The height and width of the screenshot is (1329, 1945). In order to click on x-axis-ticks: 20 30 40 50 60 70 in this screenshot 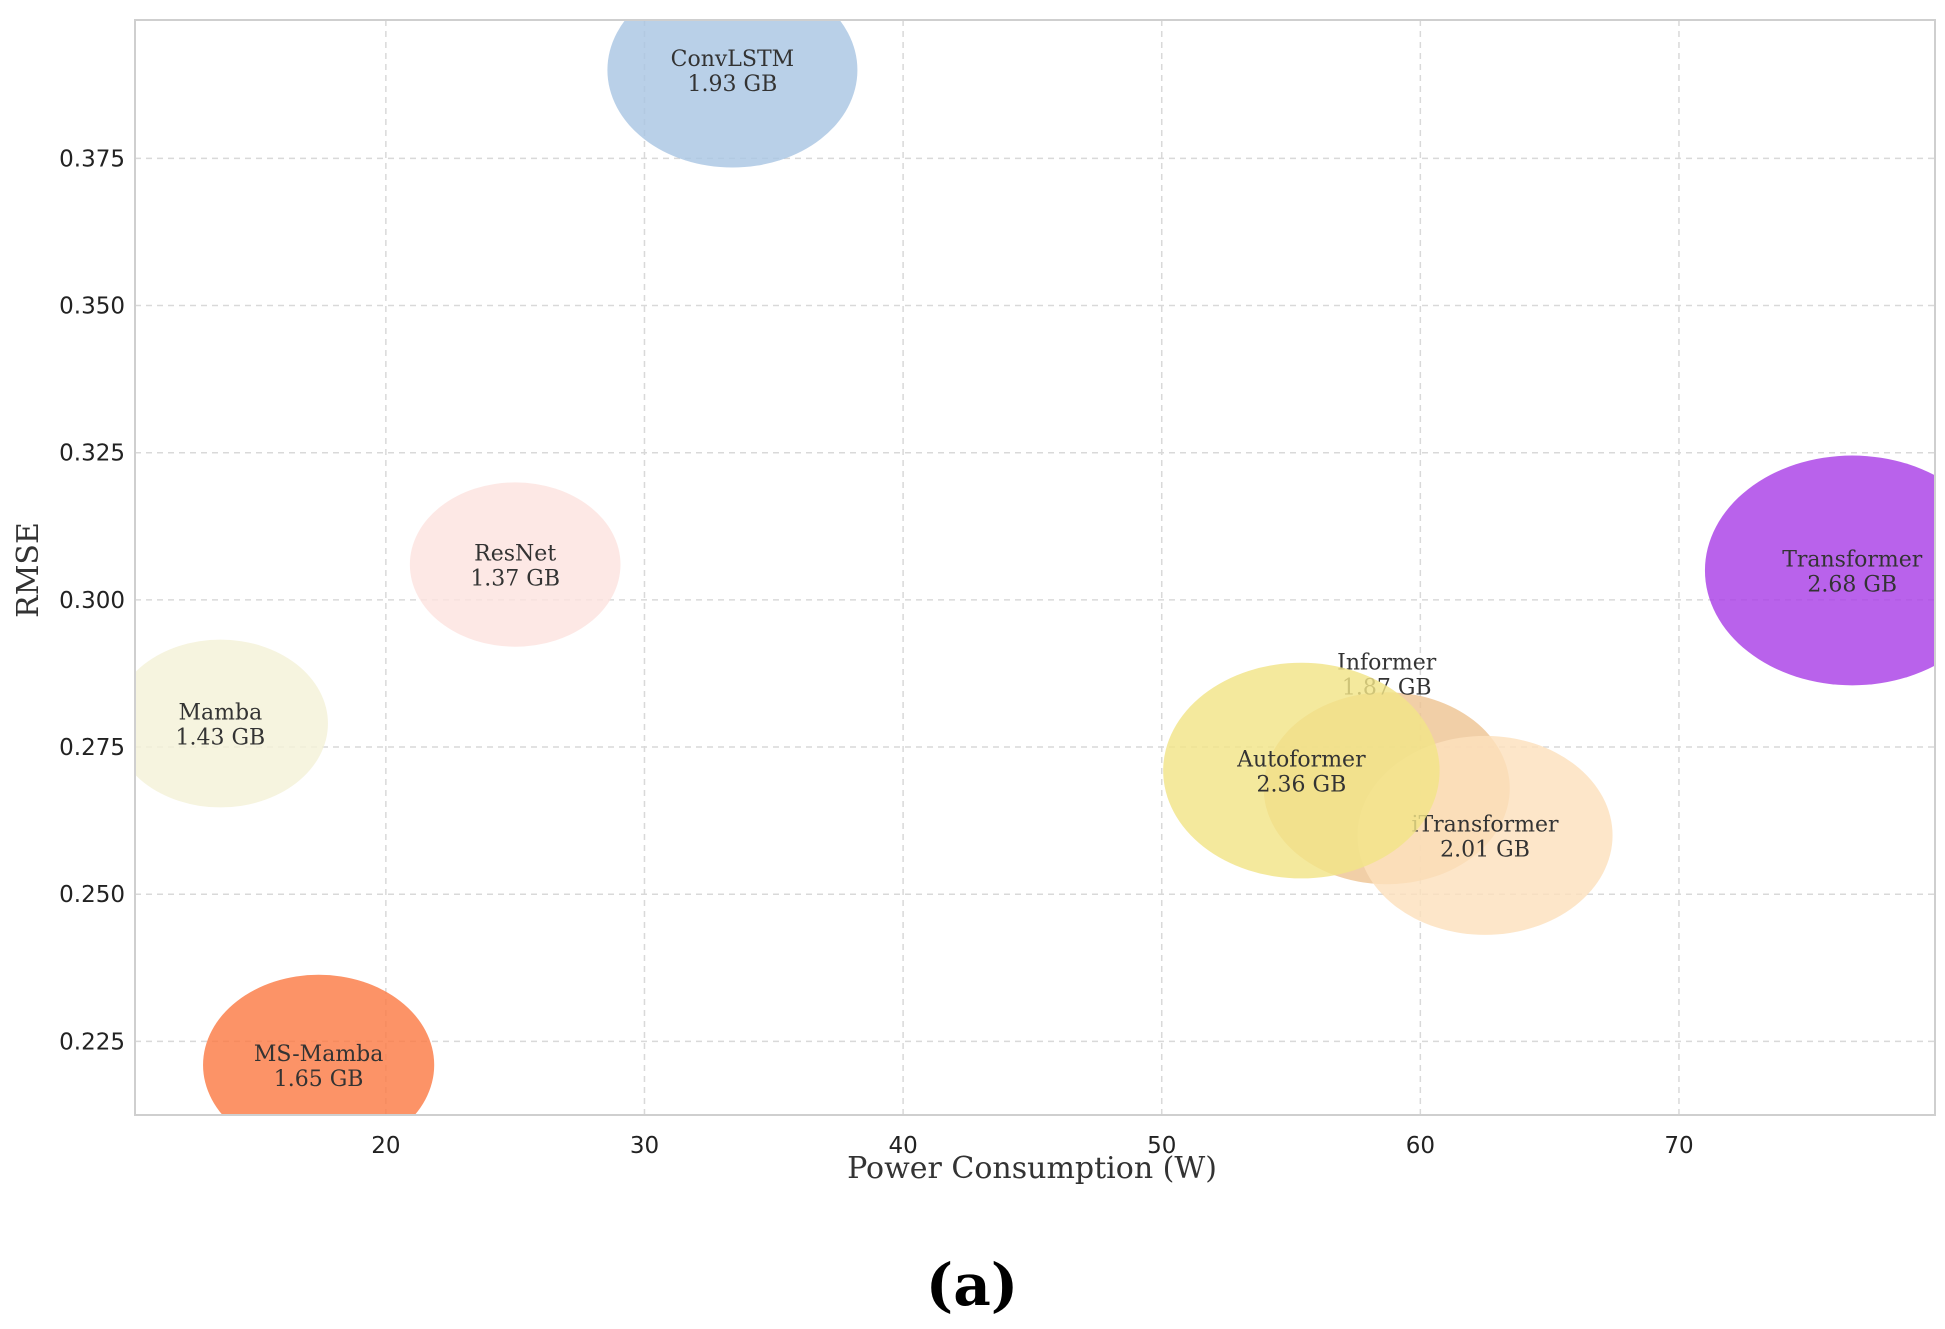, I will do `click(1032, 1146)`.